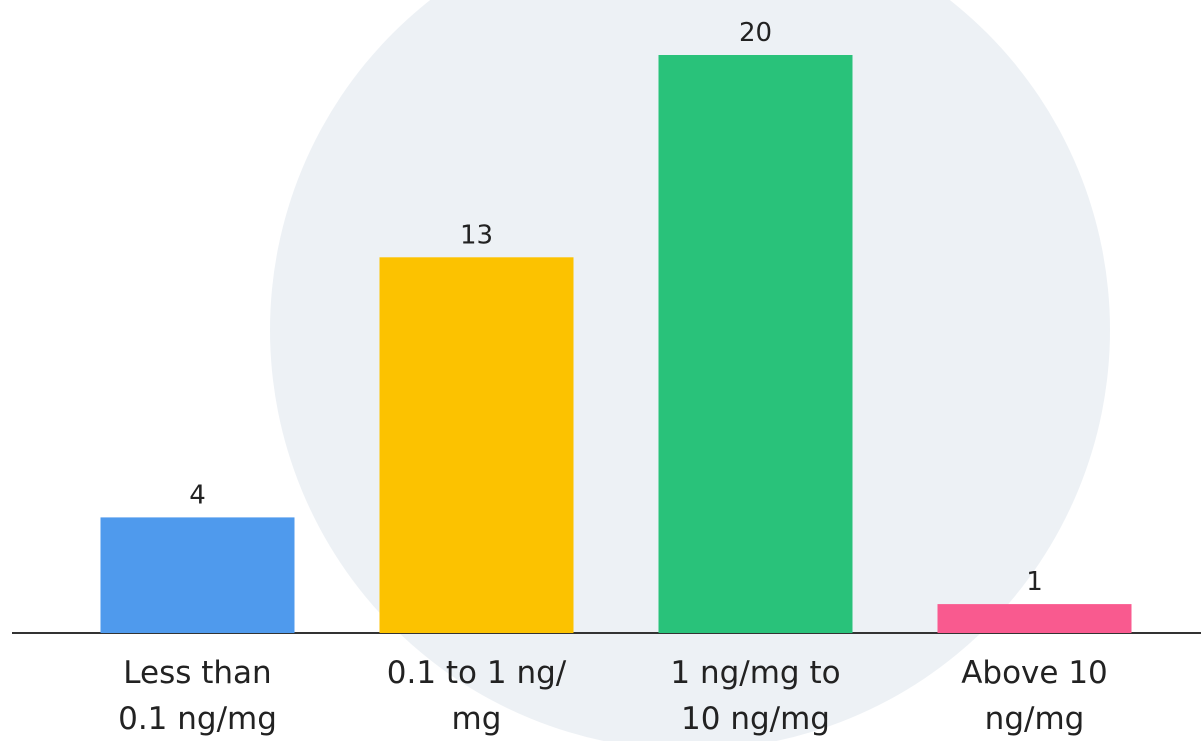  I want to click on x-tick-label: Above 10, so click(1034, 673).